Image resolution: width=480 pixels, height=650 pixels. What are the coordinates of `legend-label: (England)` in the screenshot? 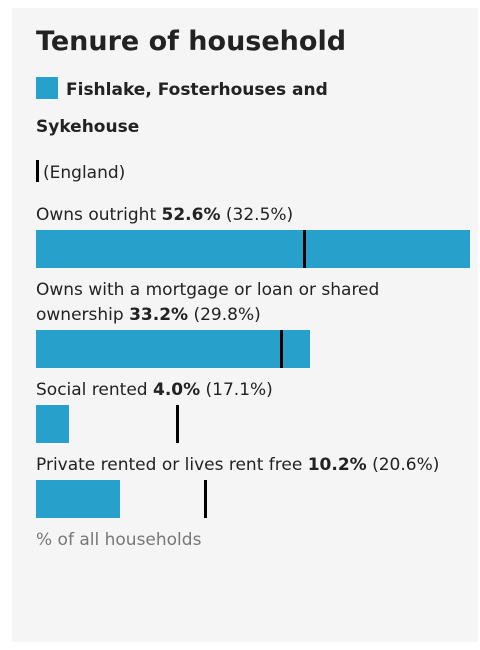 It's located at (84, 173).